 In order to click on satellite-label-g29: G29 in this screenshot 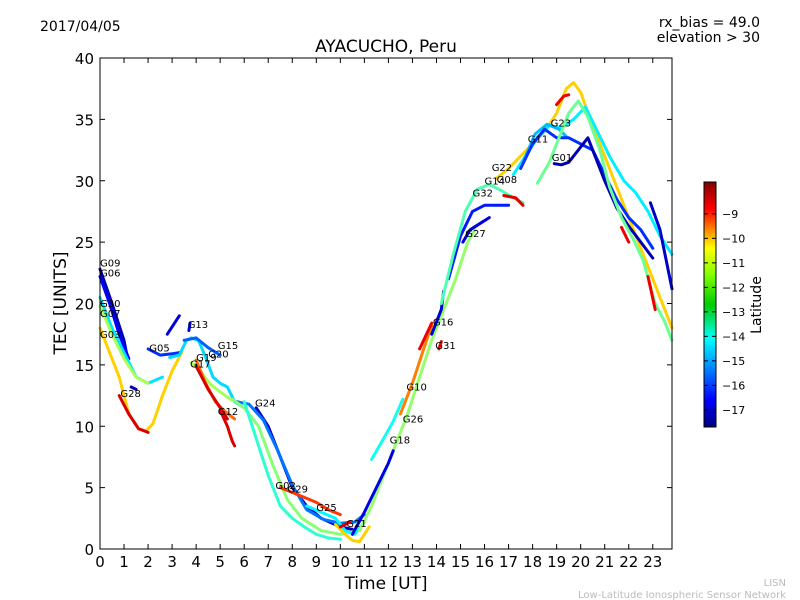, I will do `click(298, 490)`.